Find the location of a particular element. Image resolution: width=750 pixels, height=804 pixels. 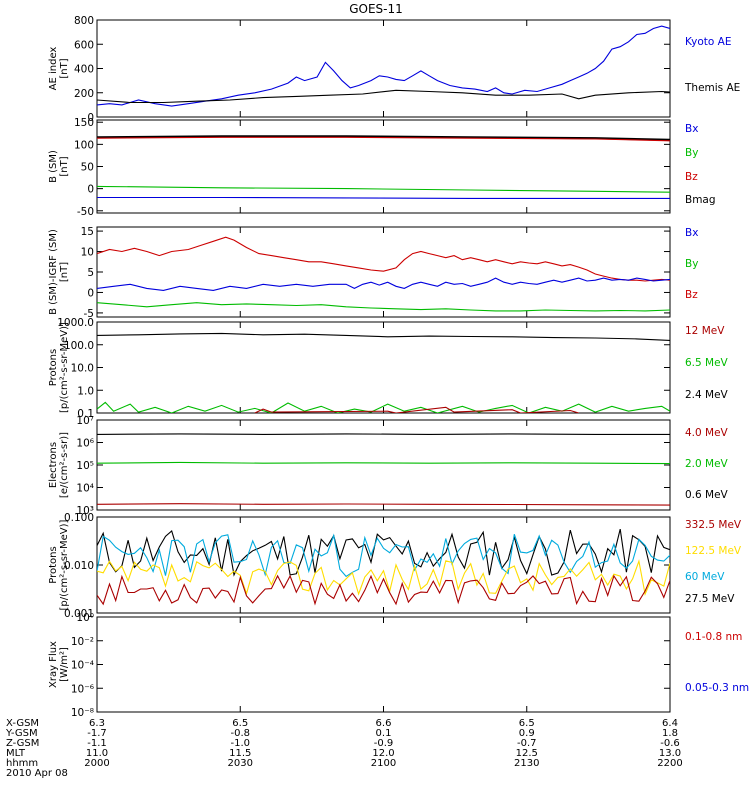

ephemeris-value: 6.4 is located at coordinates (670, 723).